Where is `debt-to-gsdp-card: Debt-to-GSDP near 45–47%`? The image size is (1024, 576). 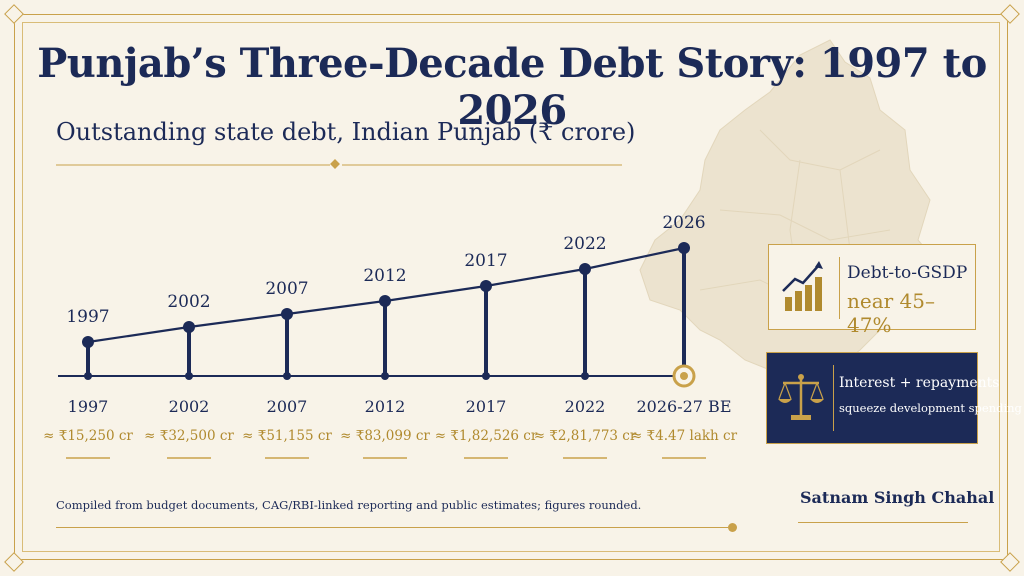
debt-to-gsdp-card: Debt-to-GSDP near 45–47% is located at coordinates (872, 290).